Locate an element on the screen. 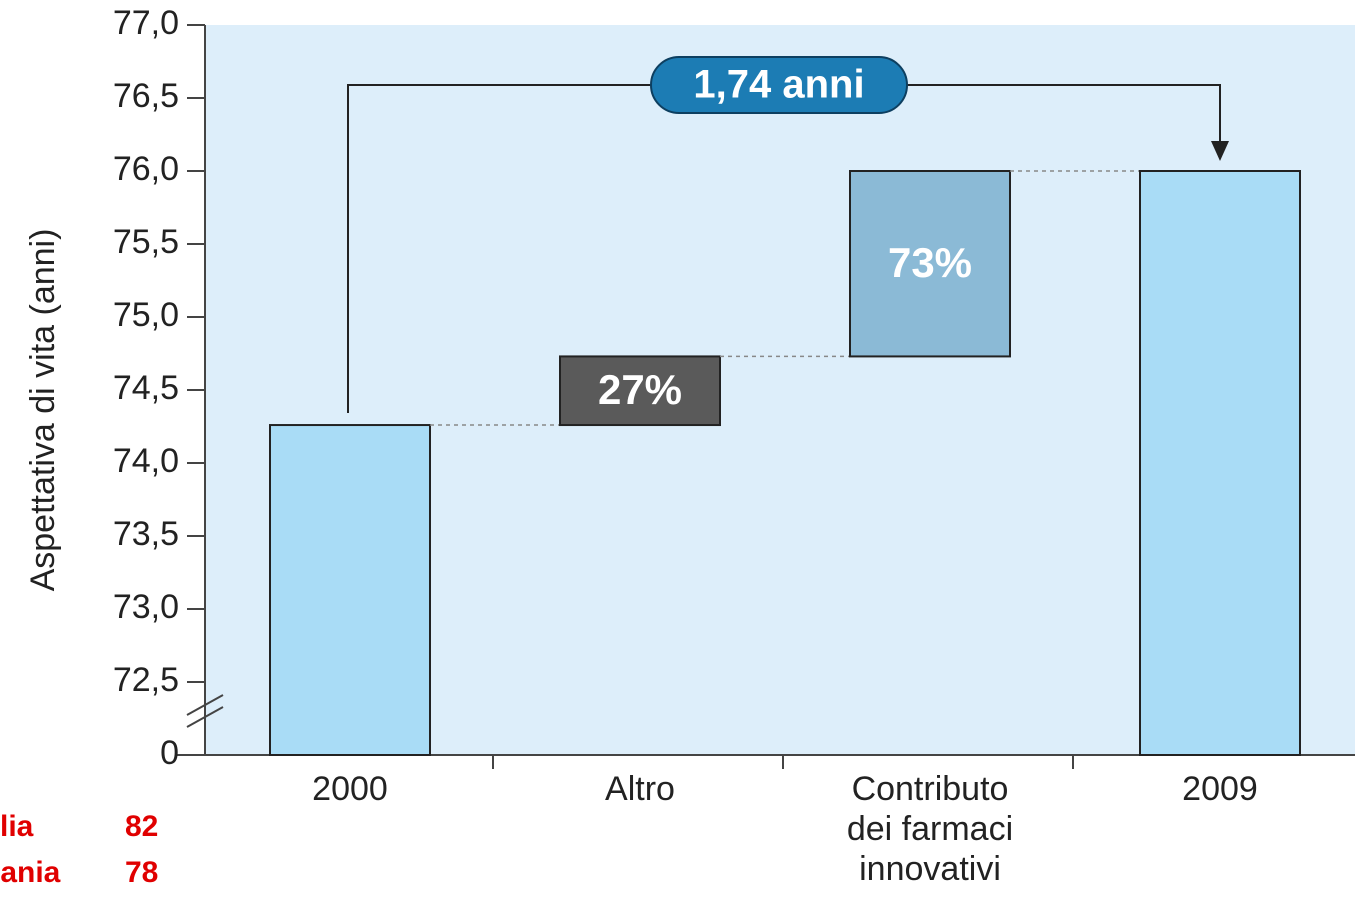 This screenshot has width=1355, height=901. annotation-pill is located at coordinates (779, 85).